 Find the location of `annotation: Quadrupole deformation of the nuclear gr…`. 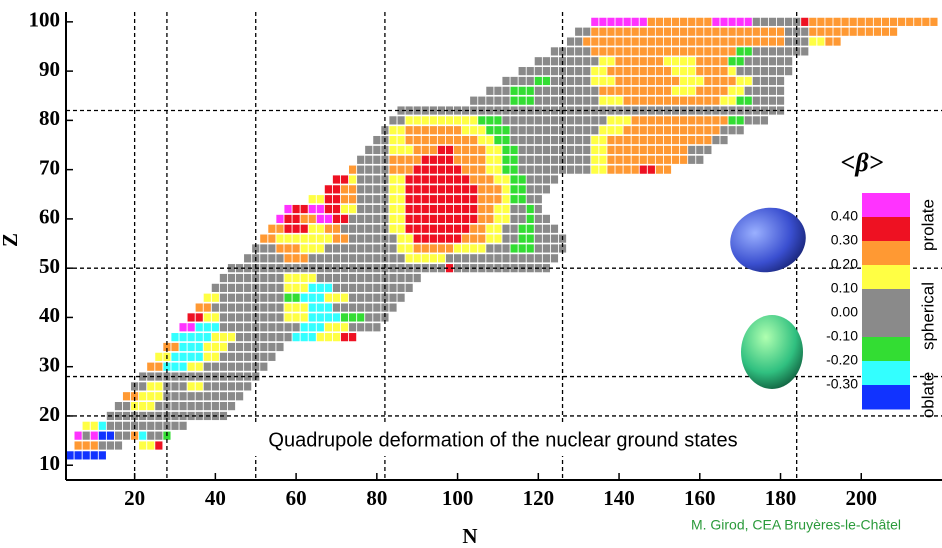

annotation: Quadrupole deformation of the nuclear gr… is located at coordinates (502, 440).